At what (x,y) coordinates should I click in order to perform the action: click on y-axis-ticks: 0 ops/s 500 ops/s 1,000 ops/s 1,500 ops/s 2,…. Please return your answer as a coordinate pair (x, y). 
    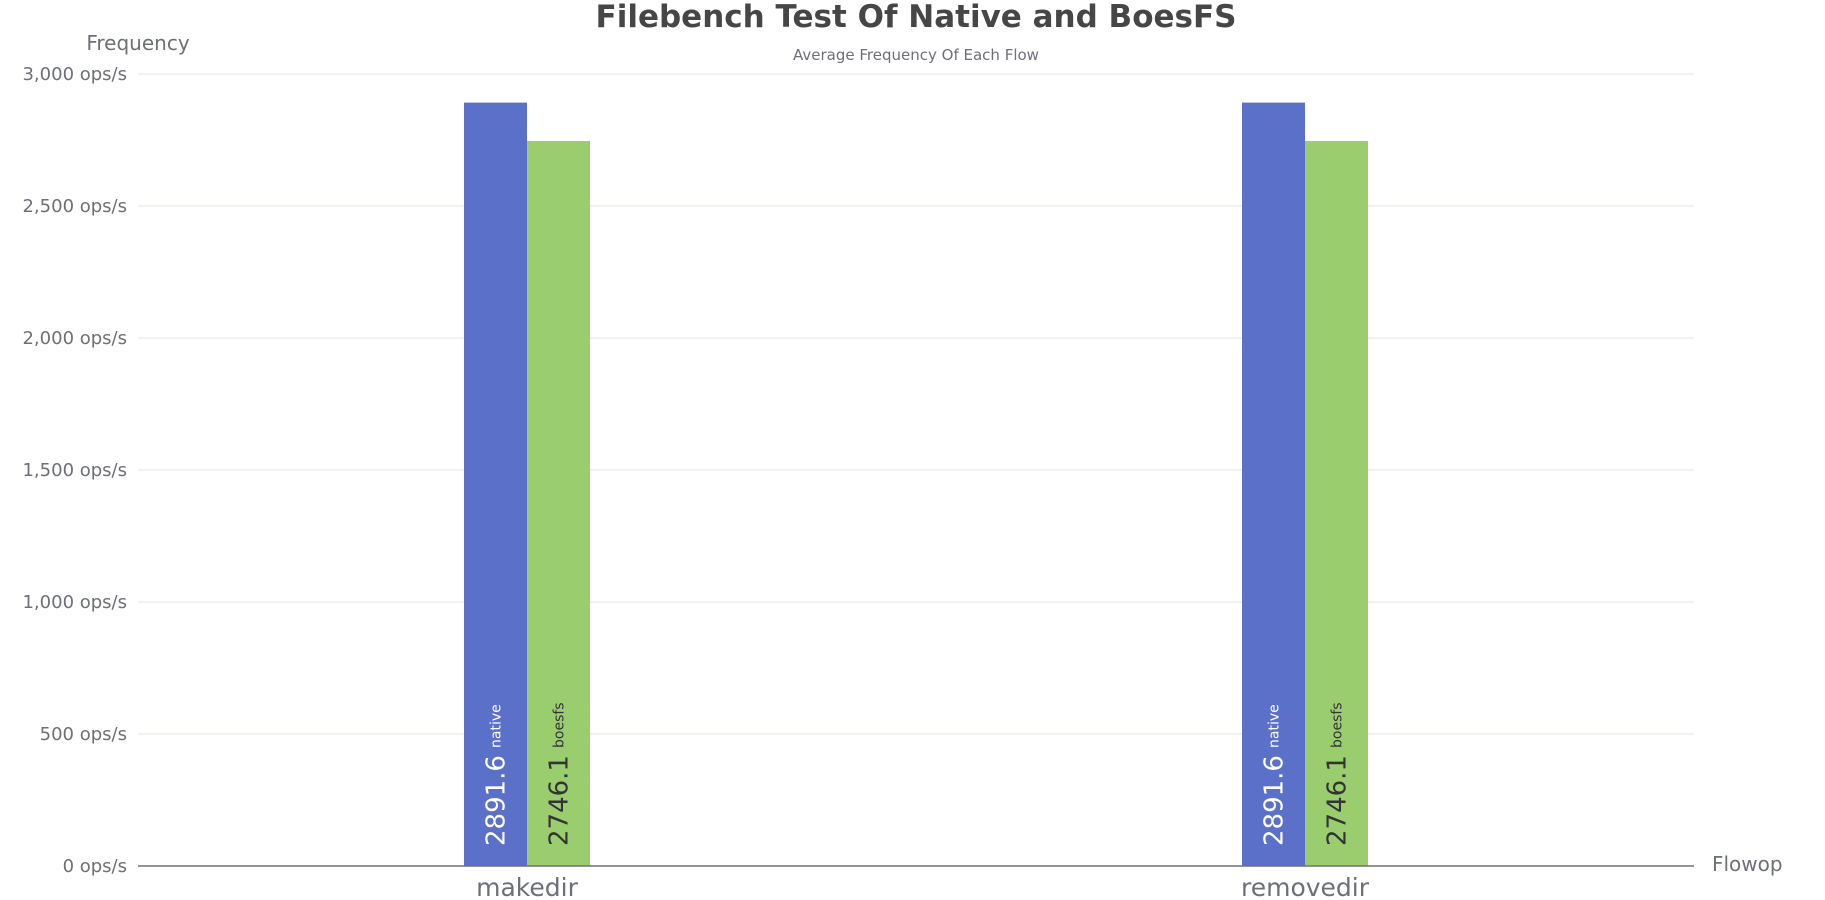
    Looking at the image, I should click on (74, 470).